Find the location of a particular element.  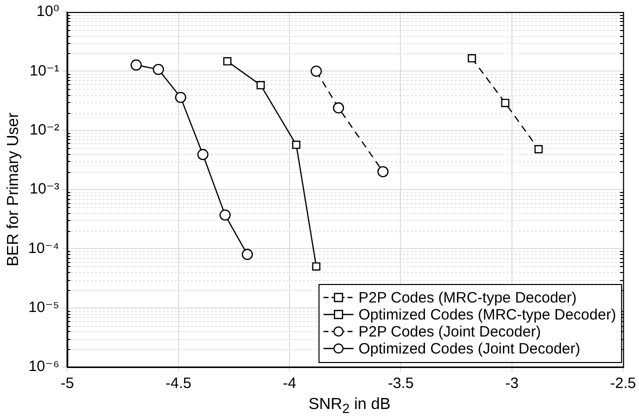

y-tick-label: 10⁻⁶ is located at coordinates (44, 367).